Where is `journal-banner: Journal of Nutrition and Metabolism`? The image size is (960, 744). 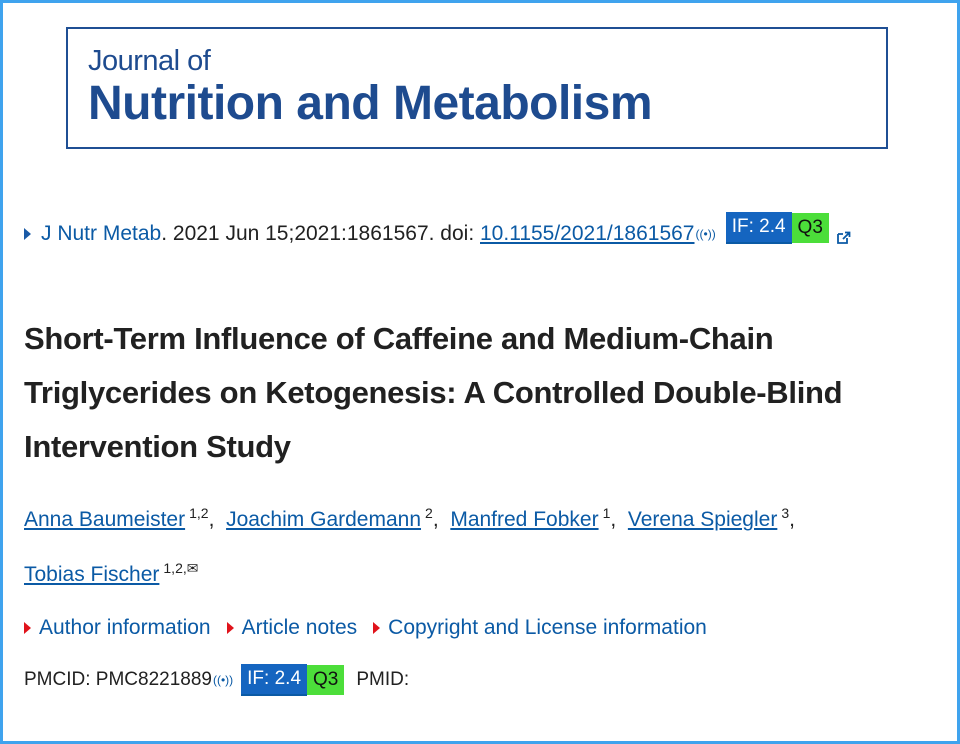 journal-banner: Journal of Nutrition and Metabolism is located at coordinates (477, 88).